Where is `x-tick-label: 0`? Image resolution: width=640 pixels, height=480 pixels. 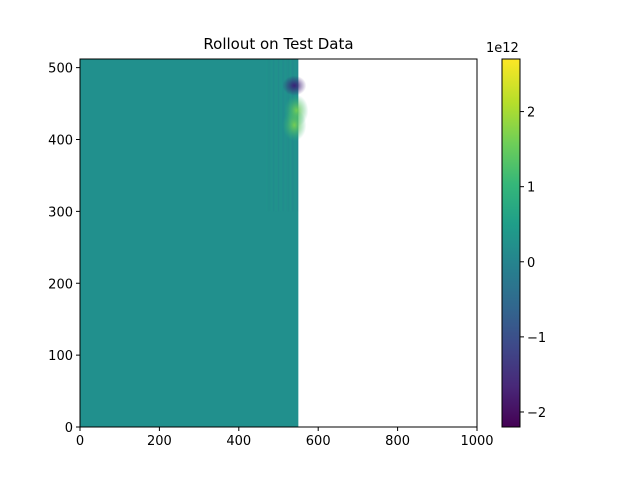 x-tick-label: 0 is located at coordinates (80, 441).